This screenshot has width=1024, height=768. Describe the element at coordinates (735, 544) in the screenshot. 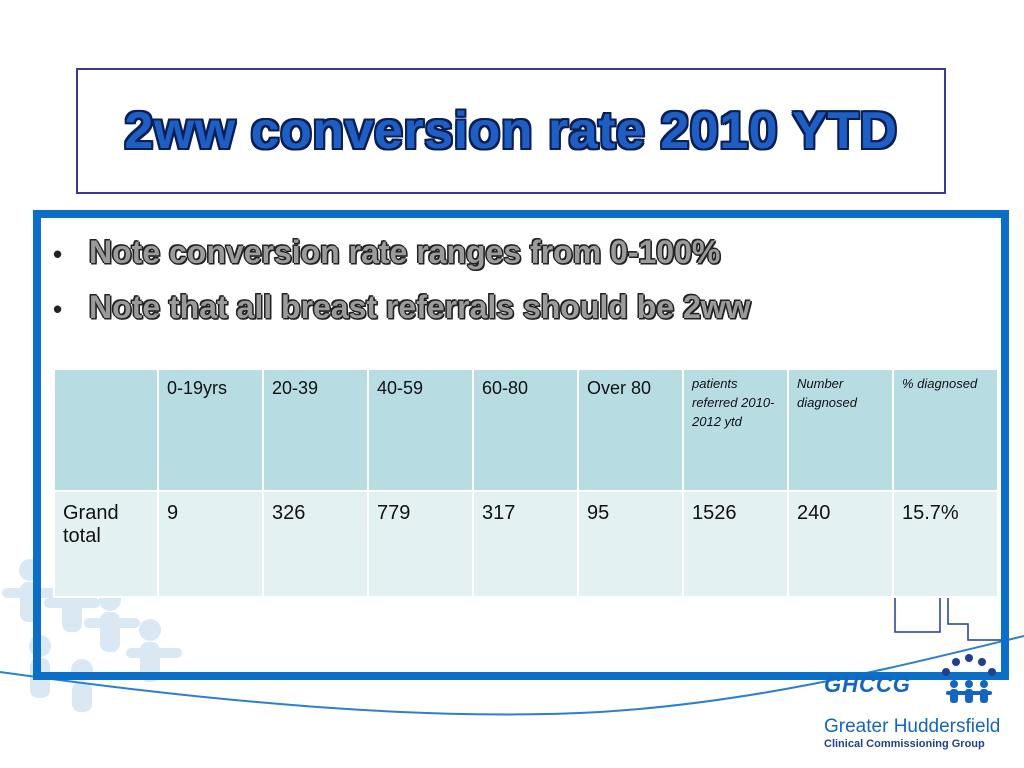

I see `table-cell: 1526` at that location.